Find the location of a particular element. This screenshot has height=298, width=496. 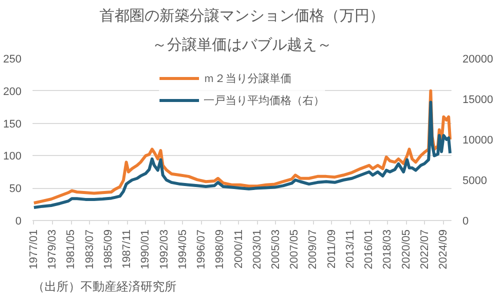

x-tick-label: 1990/01 is located at coordinates (146, 249).